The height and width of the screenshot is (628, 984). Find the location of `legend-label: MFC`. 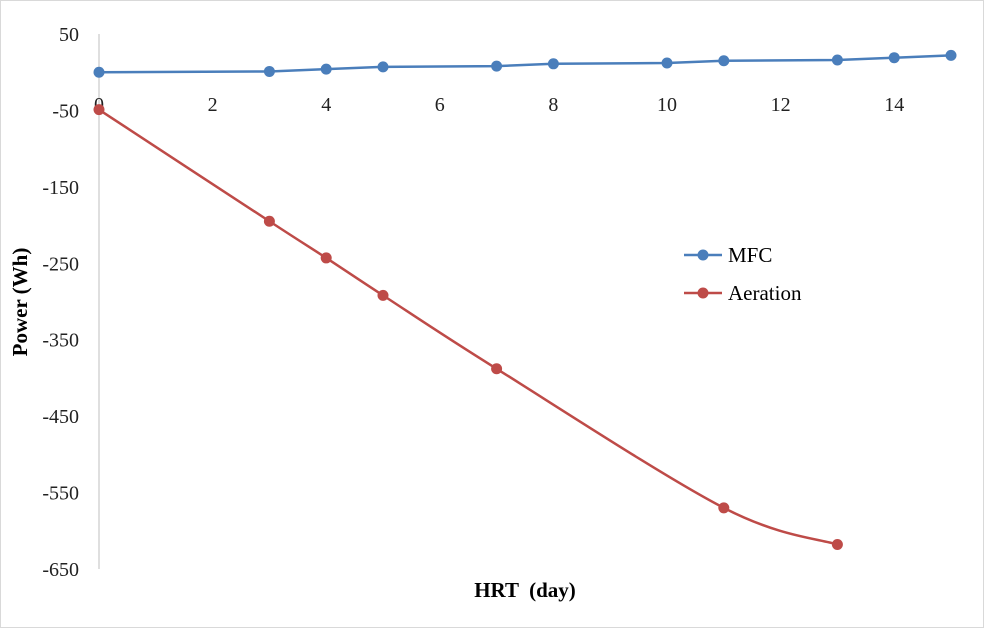

legend-label: MFC is located at coordinates (750, 255).